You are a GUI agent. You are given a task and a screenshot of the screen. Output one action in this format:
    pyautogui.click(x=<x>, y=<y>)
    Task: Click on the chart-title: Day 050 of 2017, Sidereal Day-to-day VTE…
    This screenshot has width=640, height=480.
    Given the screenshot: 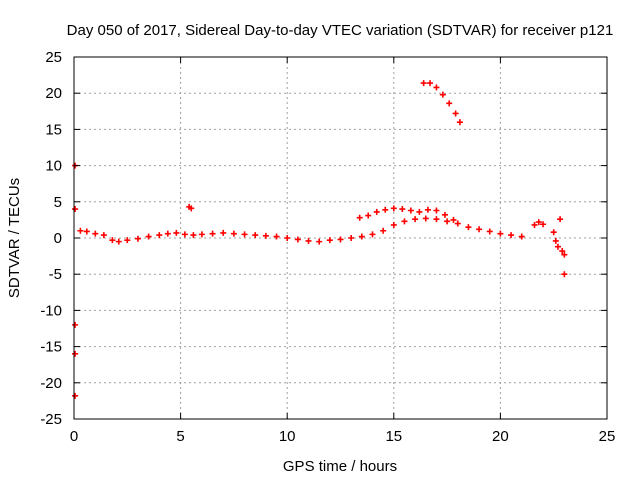 What is the action you would take?
    pyautogui.click(x=340, y=30)
    